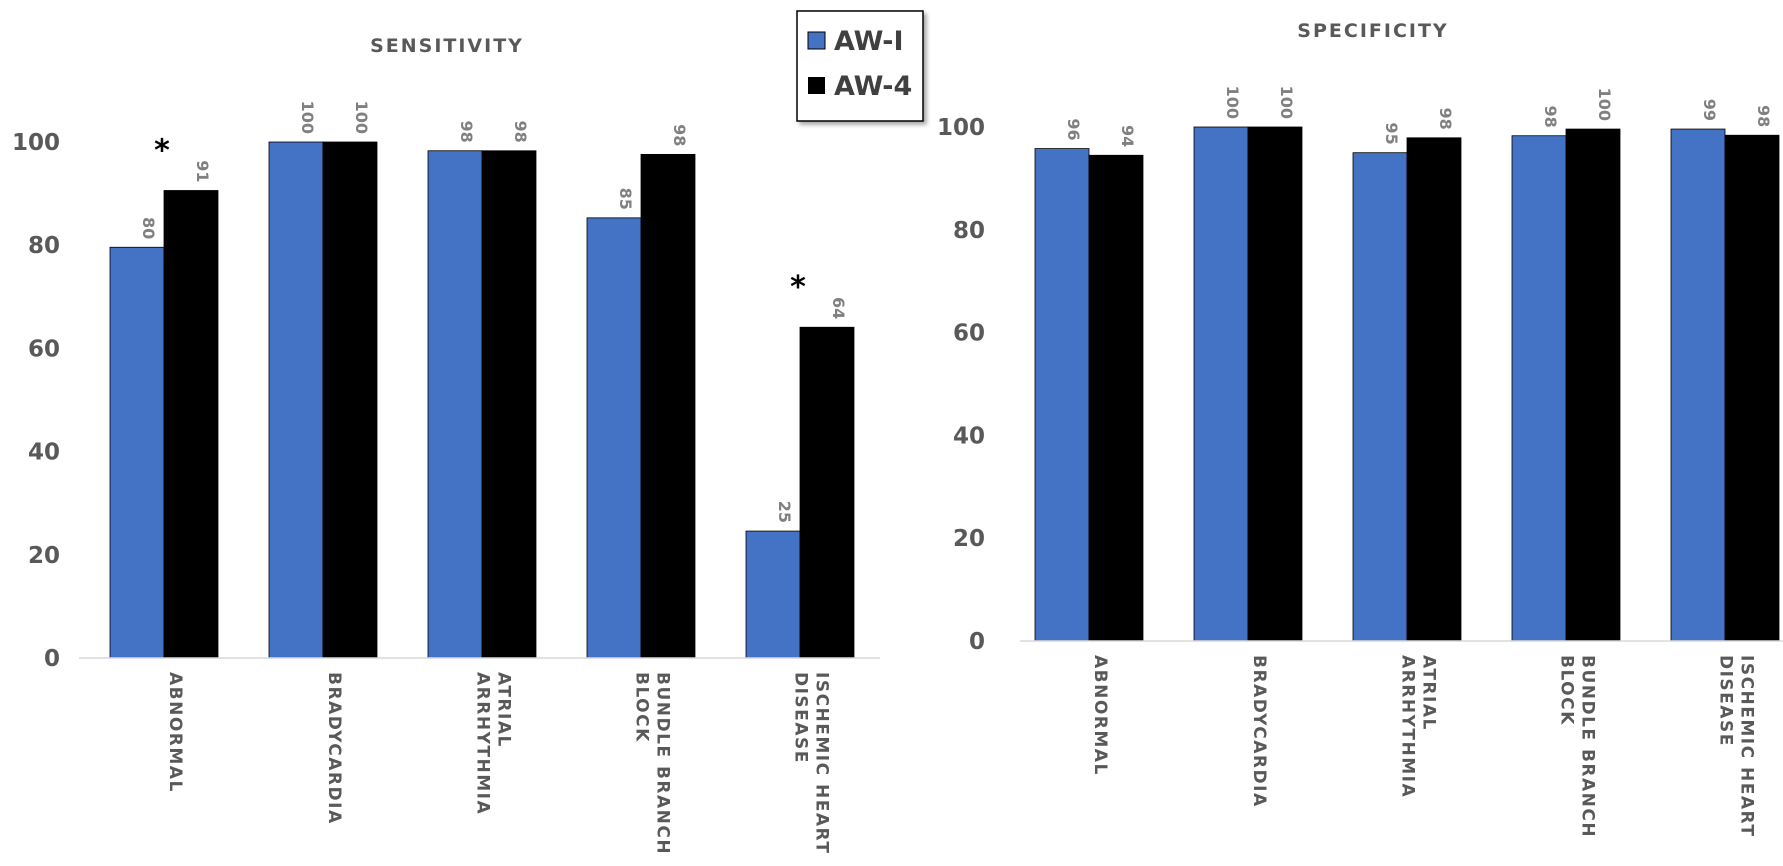  What do you see at coordinates (1709, 110) in the screenshot?
I see `data-label: 99` at bounding box center [1709, 110].